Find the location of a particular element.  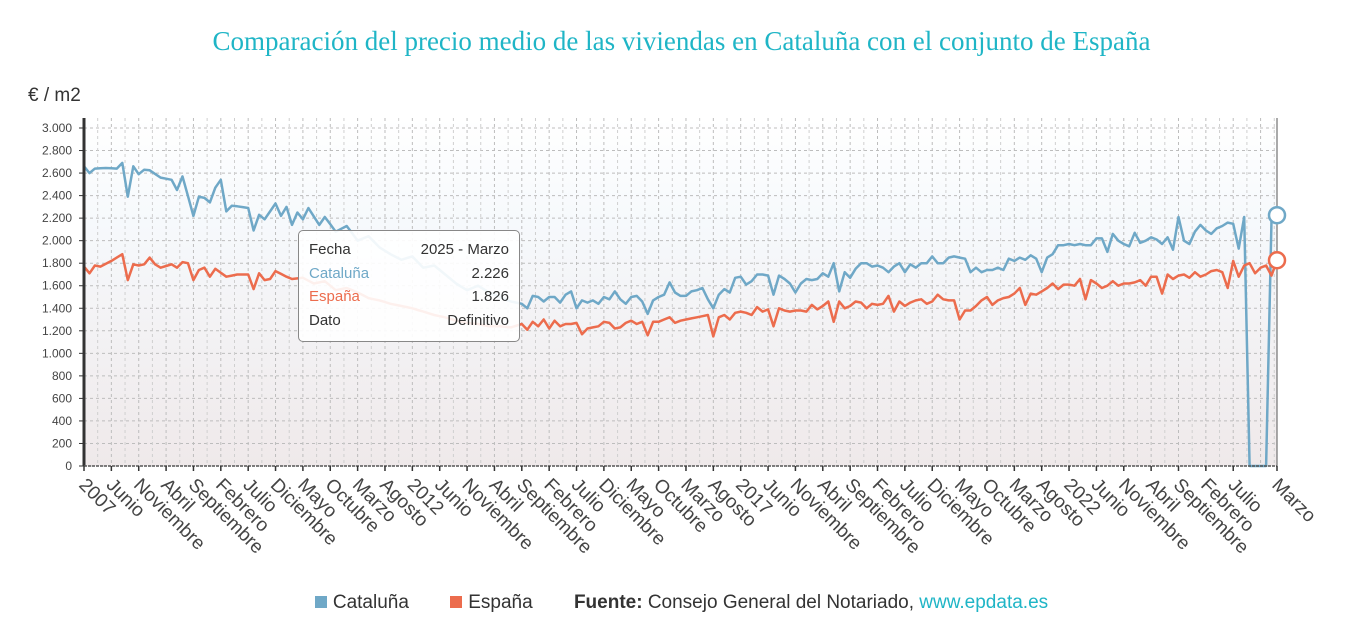

series-espana is located at coordinates (681, 295).